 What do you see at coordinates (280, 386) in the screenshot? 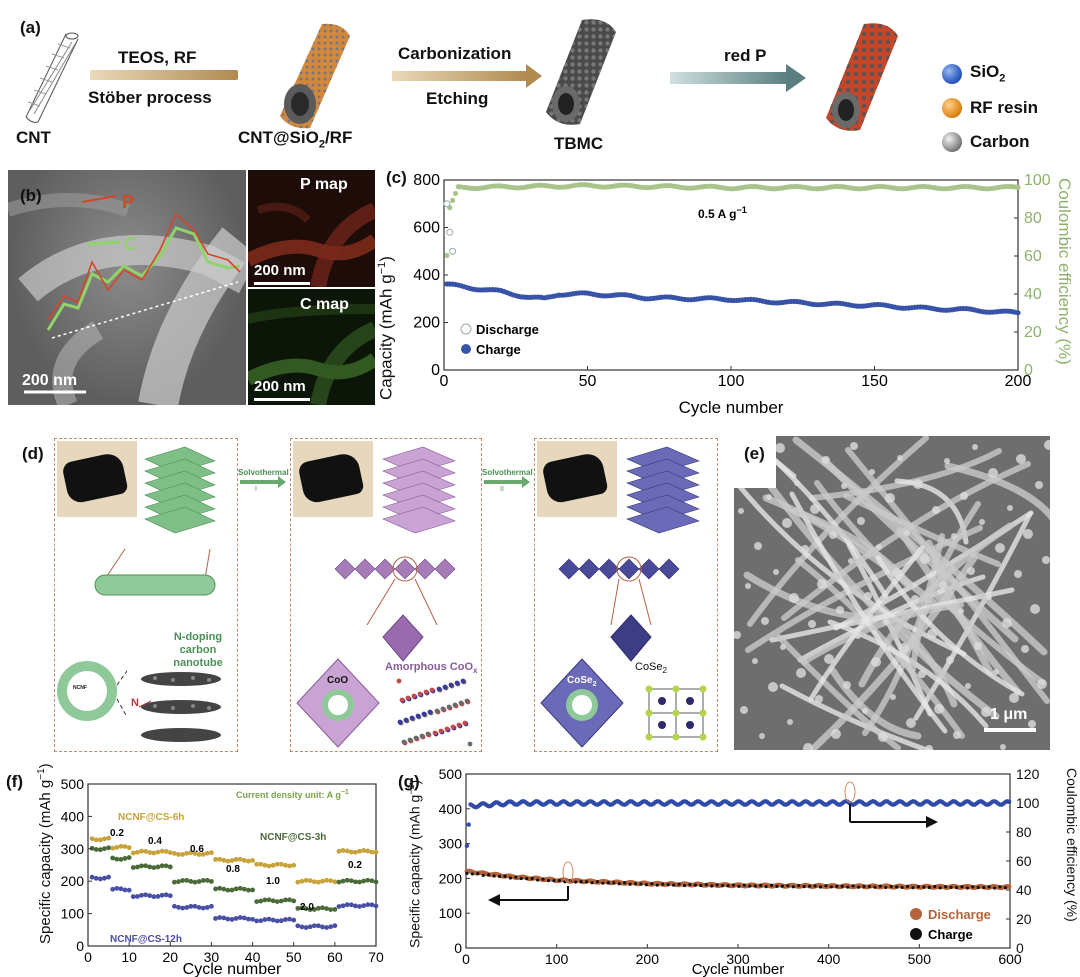
I see `c-map-scale-label: 200 nm` at bounding box center [280, 386].